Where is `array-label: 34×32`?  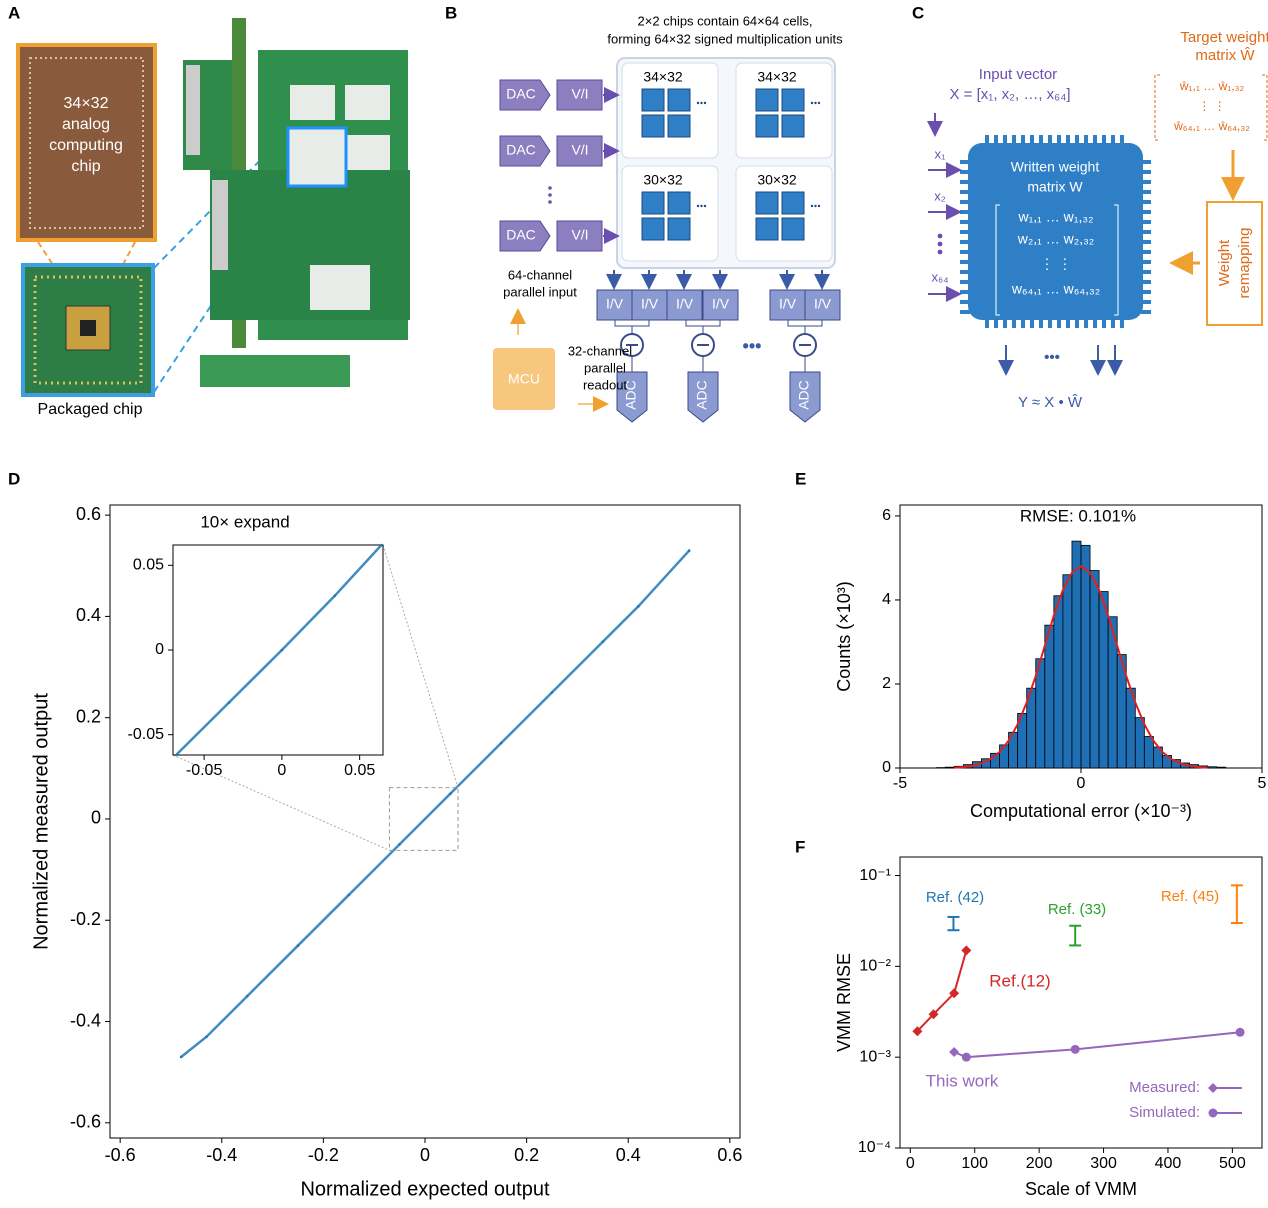 array-label: 34×32 is located at coordinates (777, 77).